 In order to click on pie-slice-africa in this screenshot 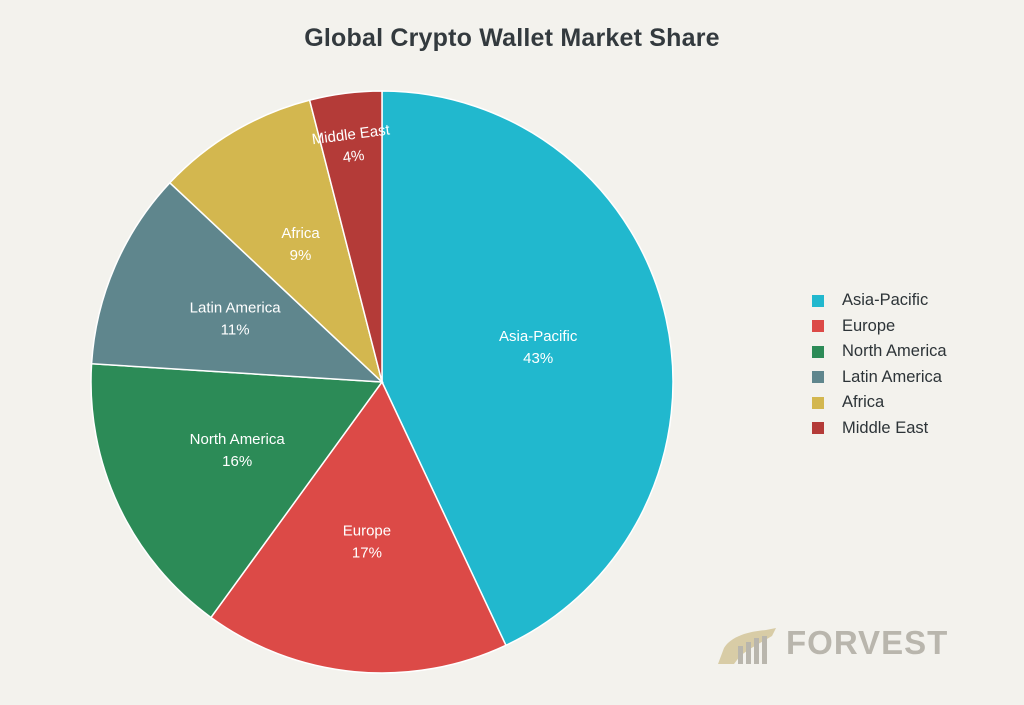, I will do `click(276, 242)`.